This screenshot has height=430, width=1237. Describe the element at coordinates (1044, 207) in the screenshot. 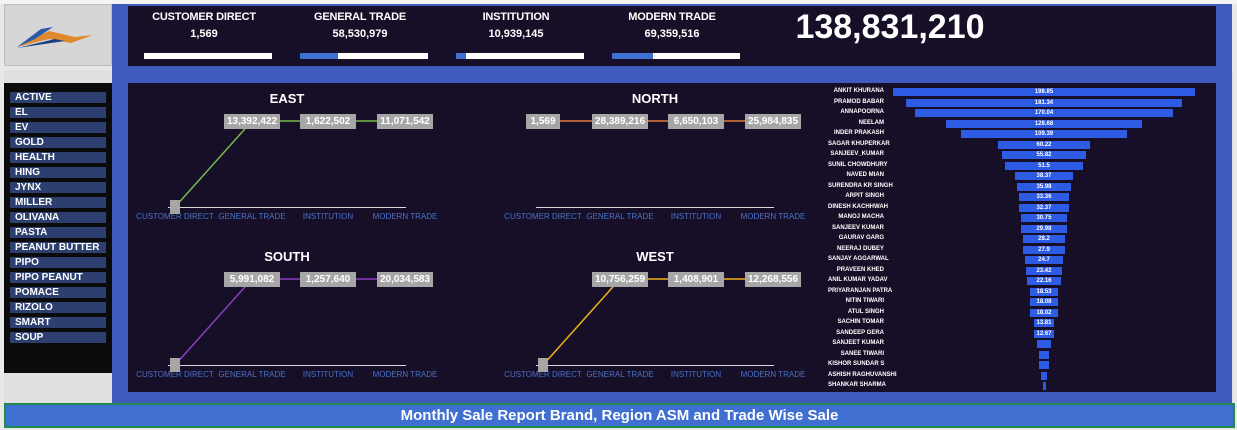

I see `funnel-bar: 32.37` at that location.